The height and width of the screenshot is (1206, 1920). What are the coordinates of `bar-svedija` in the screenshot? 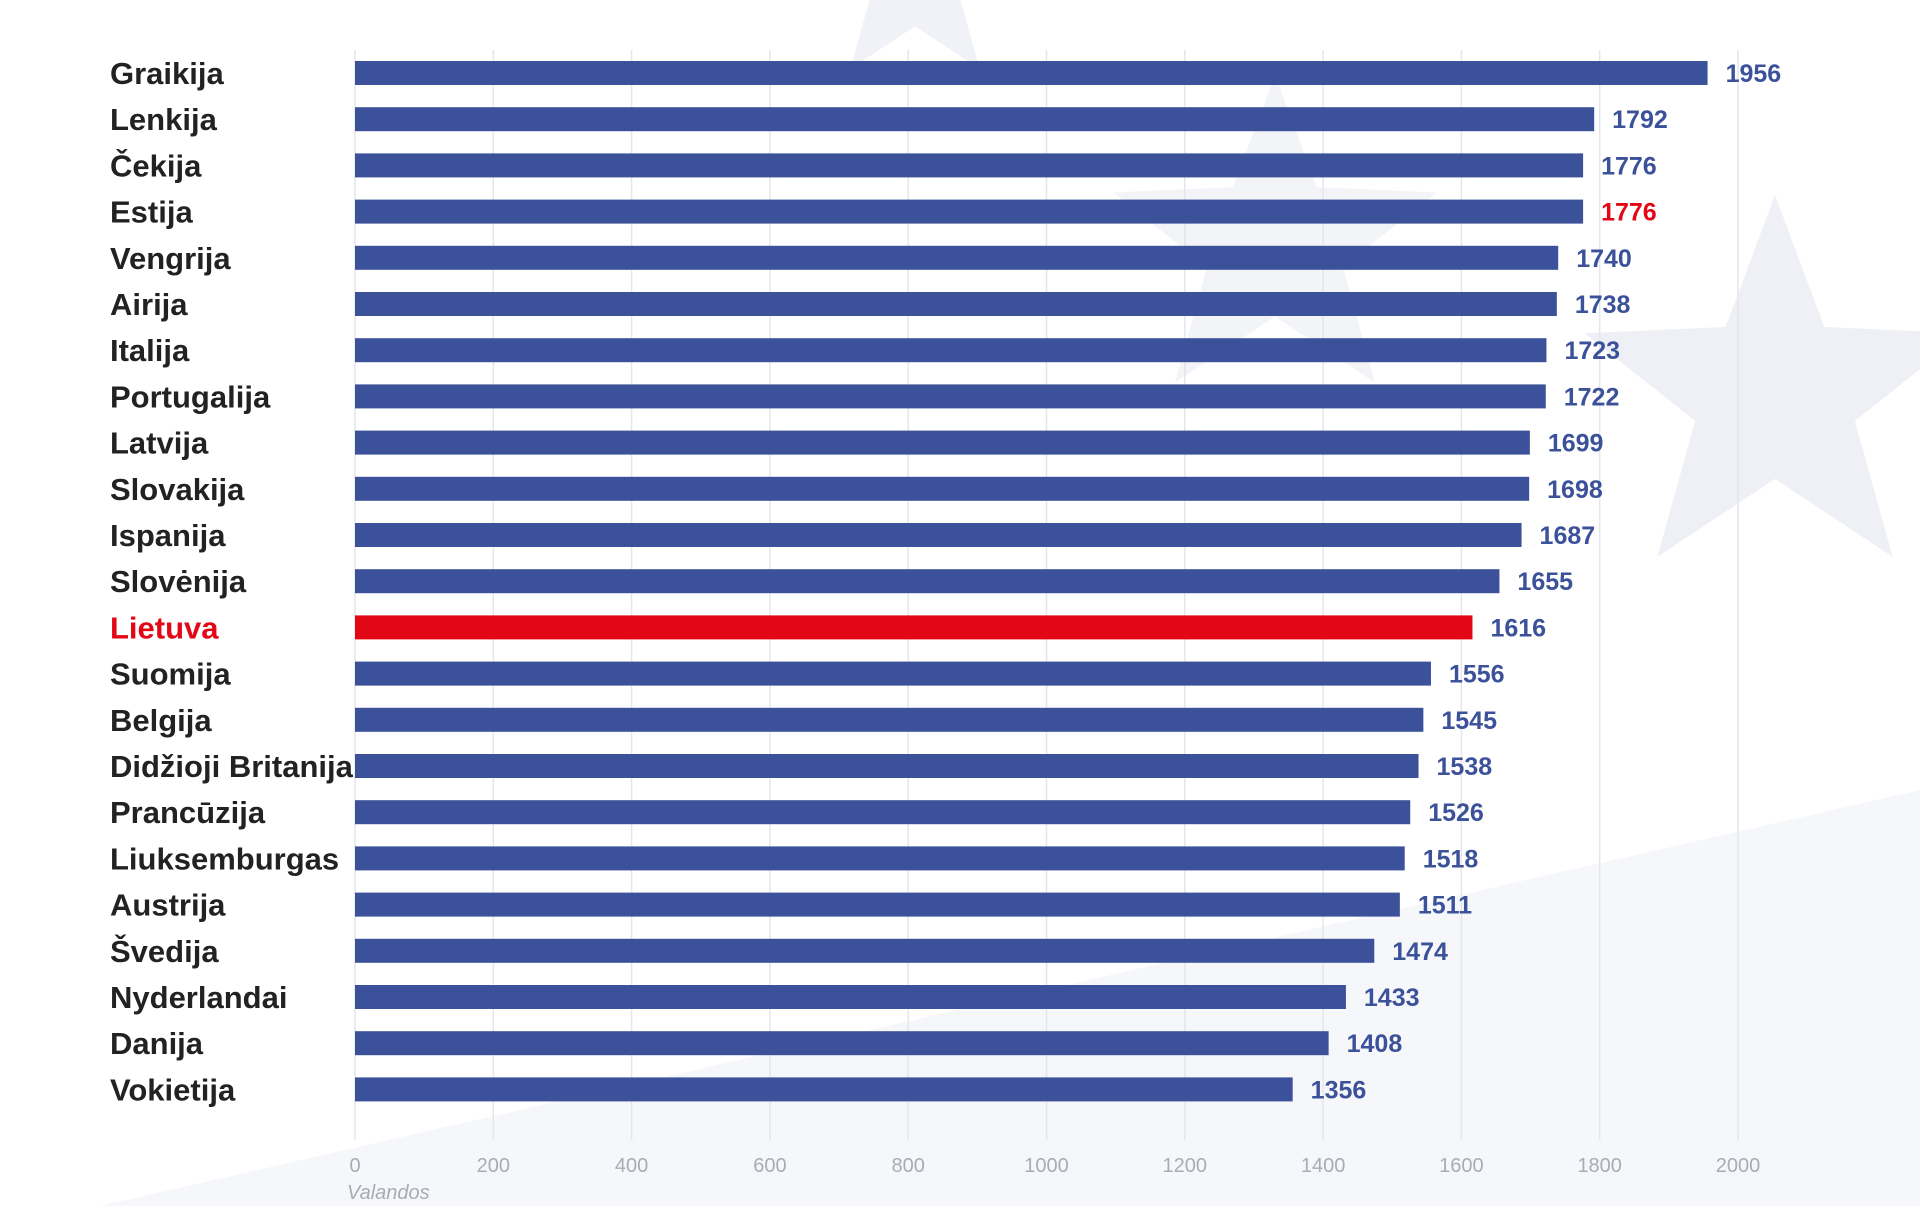 It's located at (865, 950).